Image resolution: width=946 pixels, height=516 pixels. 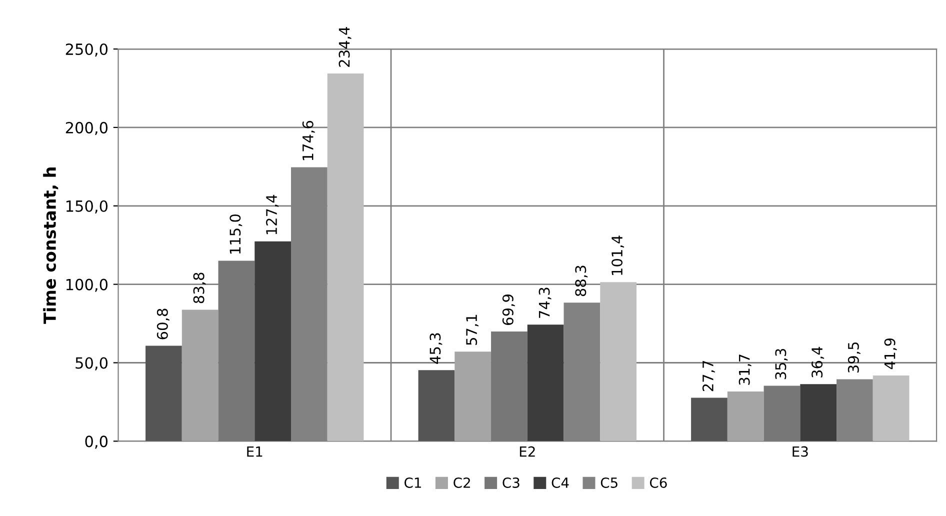 What do you see at coordinates (708, 376) in the screenshot?
I see `data-label: 27,7` at bounding box center [708, 376].